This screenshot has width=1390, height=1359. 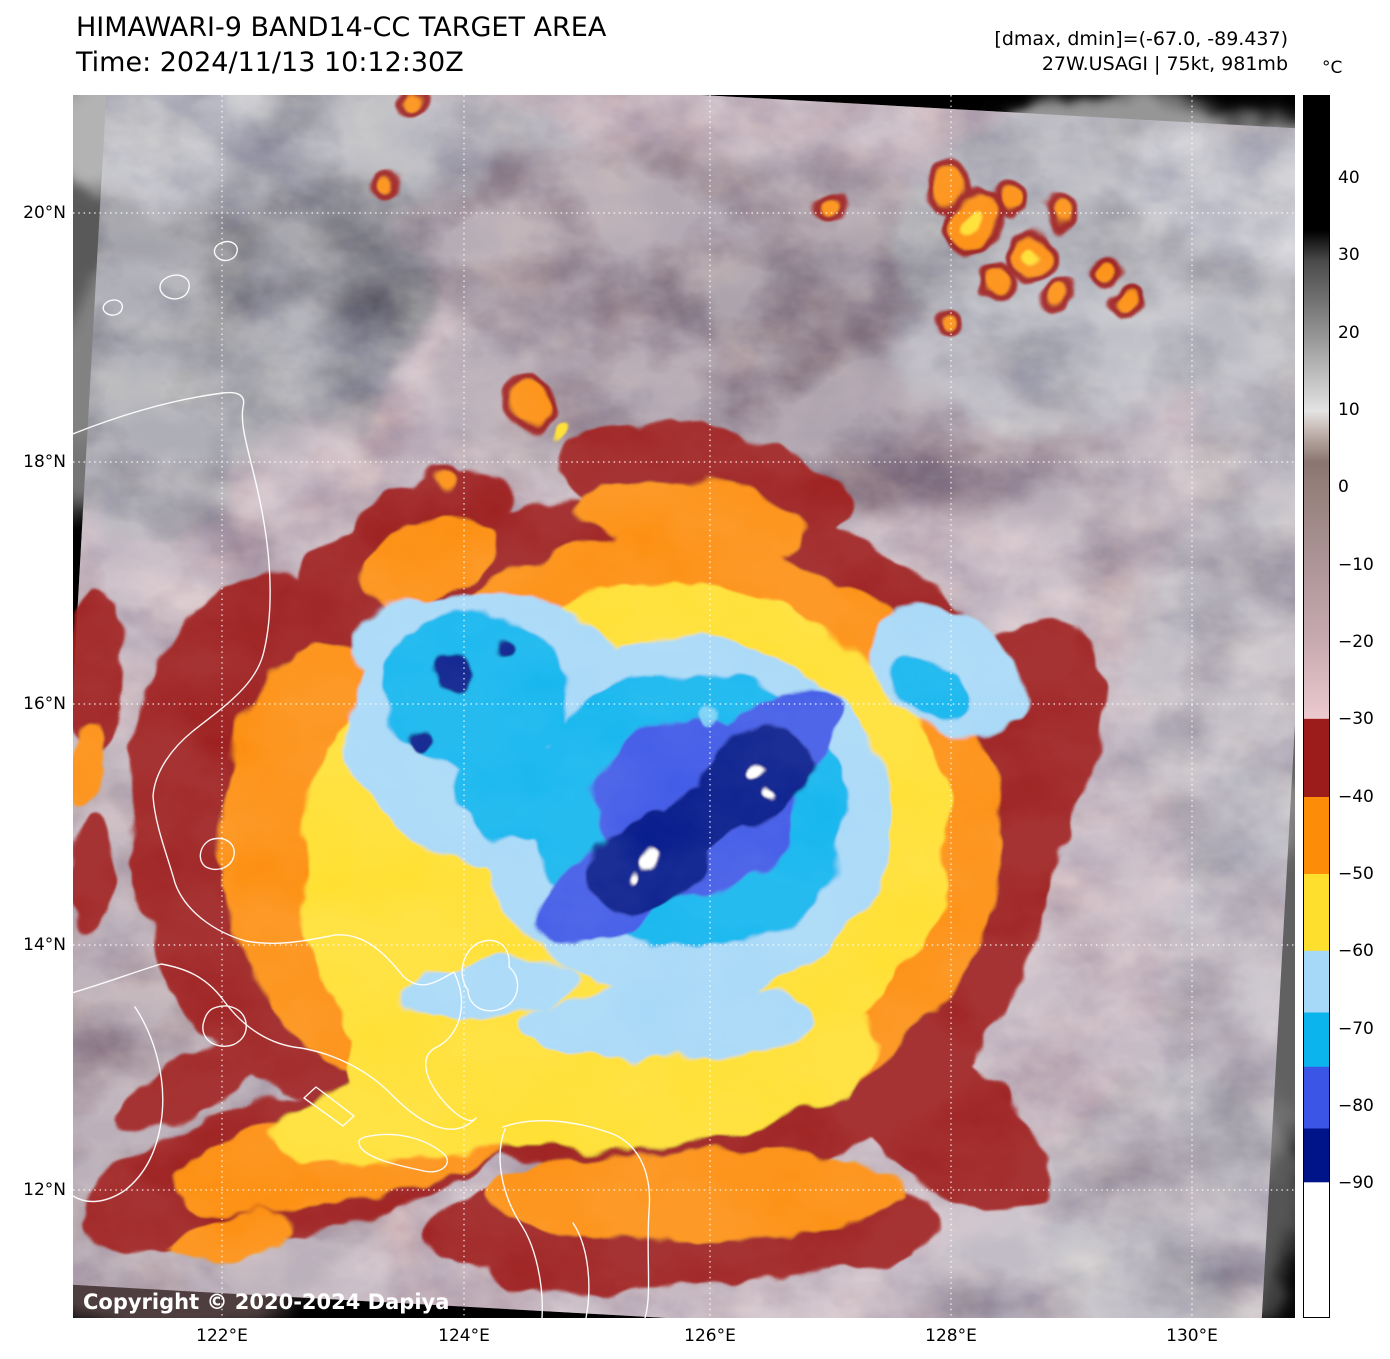 I want to click on colorbar-tick-label: −10, so click(x=1356, y=565).